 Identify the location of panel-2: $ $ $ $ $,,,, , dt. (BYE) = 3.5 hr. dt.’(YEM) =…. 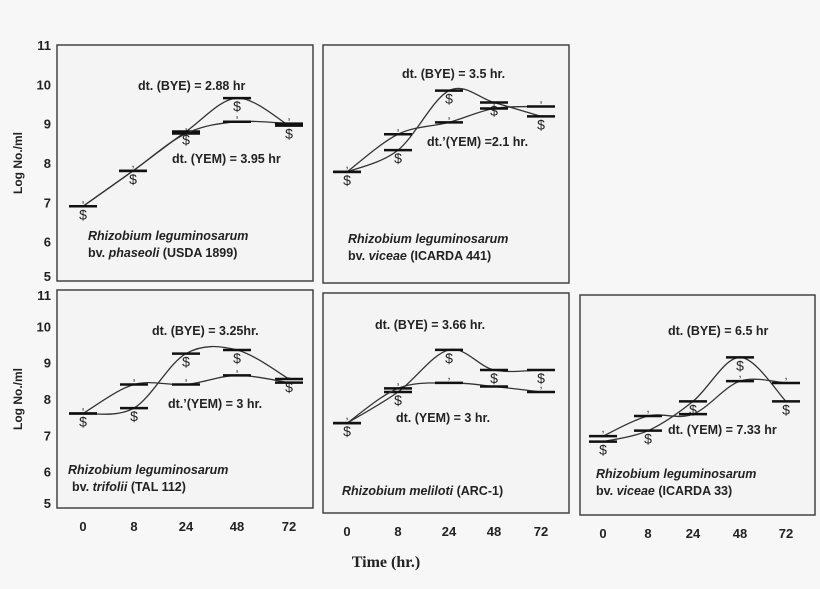
(446, 164).